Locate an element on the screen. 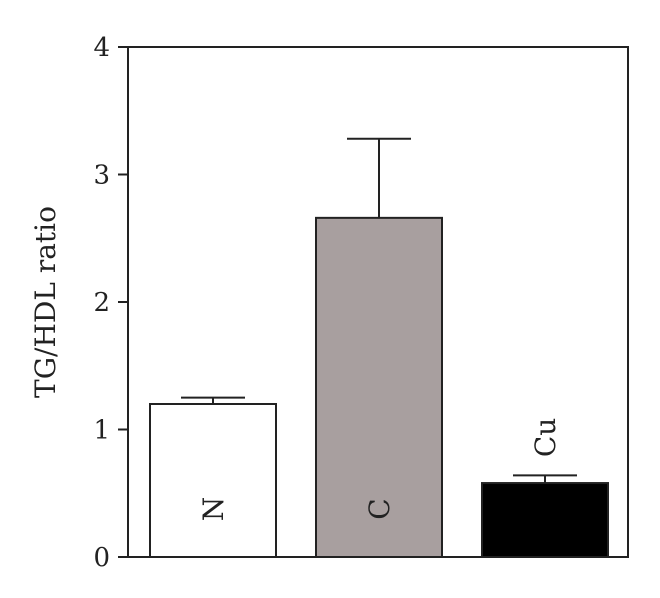  bar-label-c: C is located at coordinates (379, 508).